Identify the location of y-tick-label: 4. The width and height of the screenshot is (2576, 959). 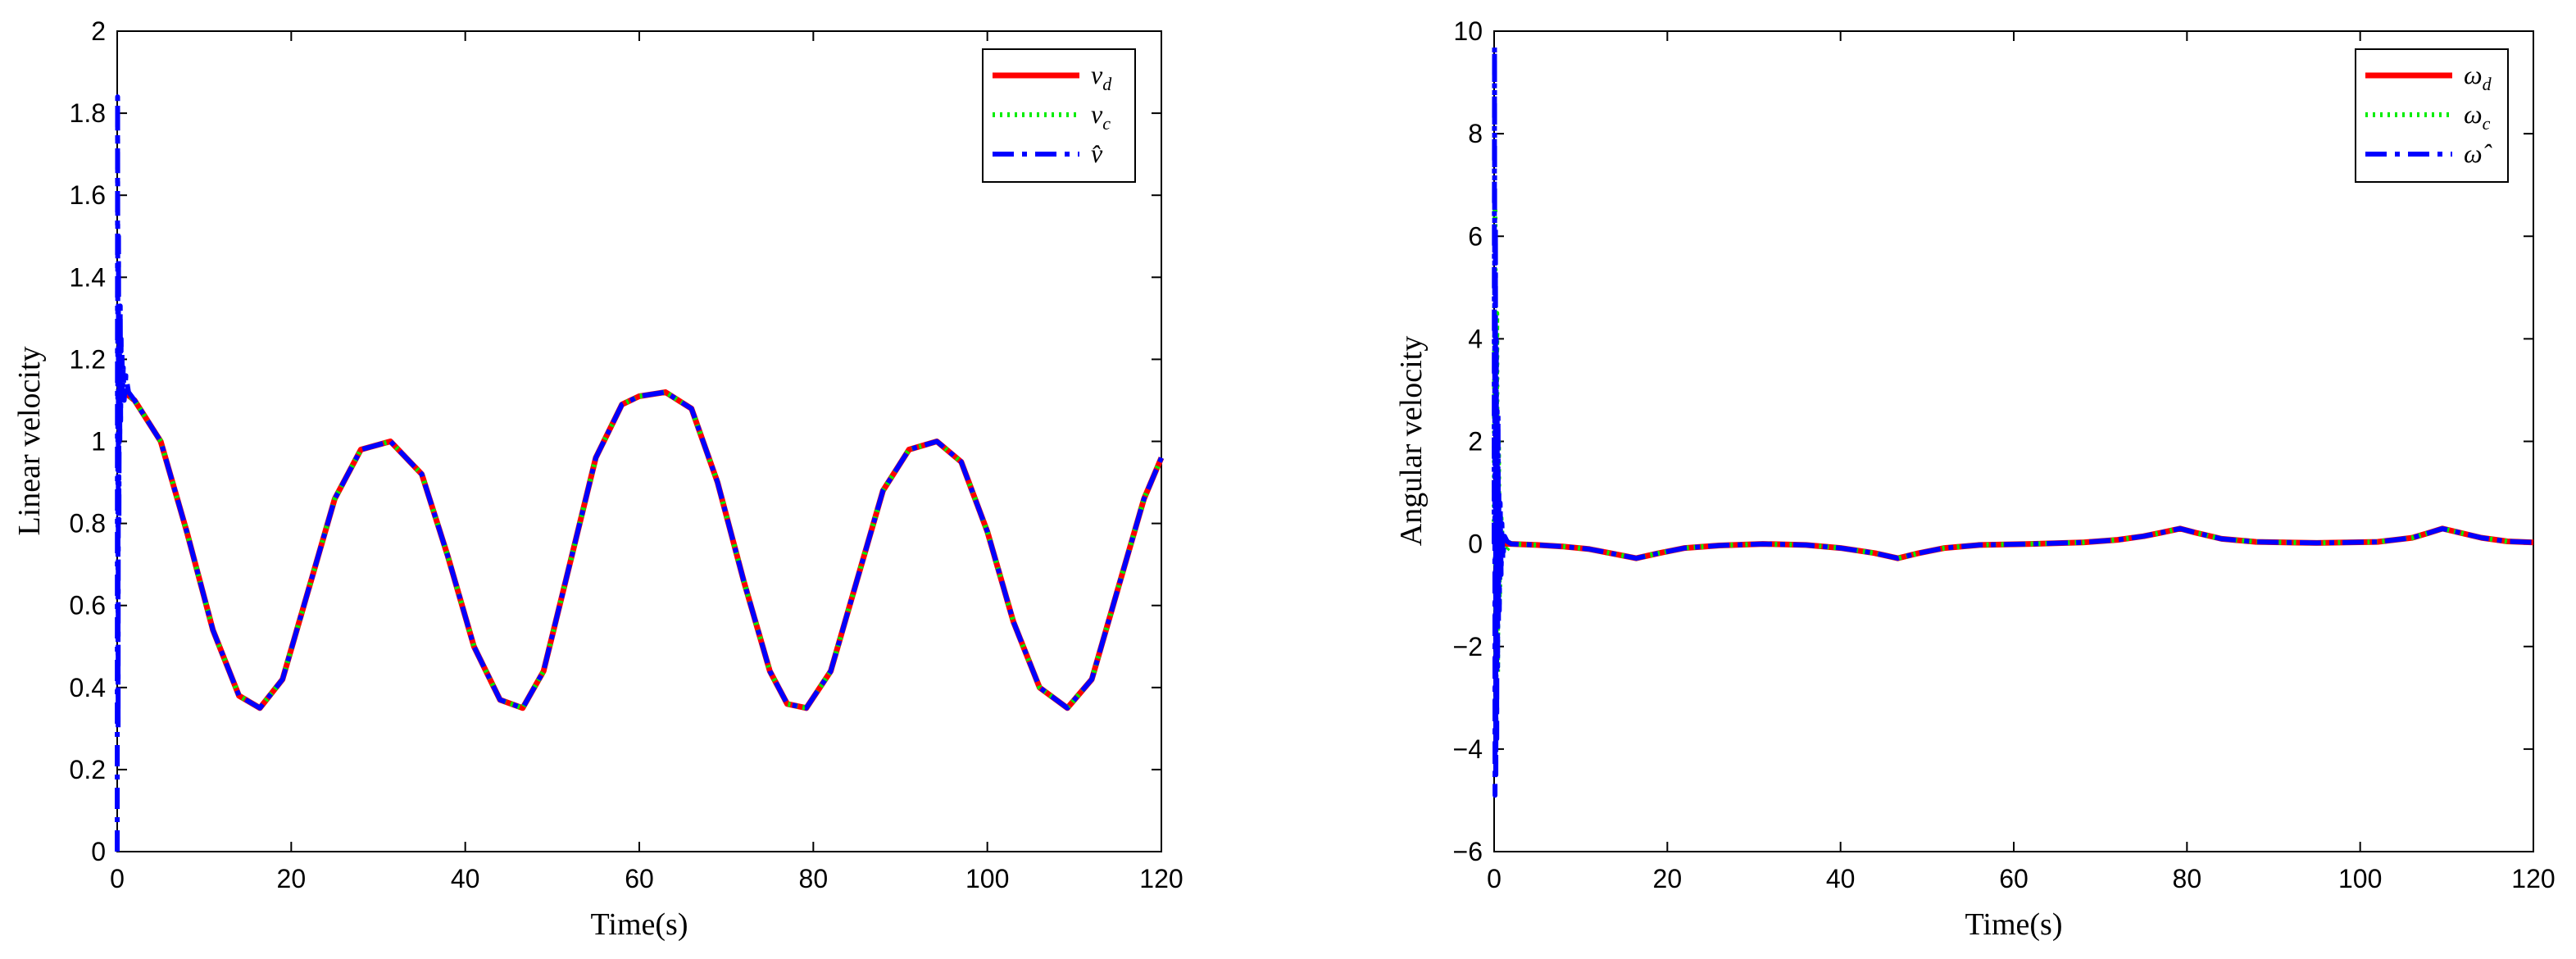
(1475, 338).